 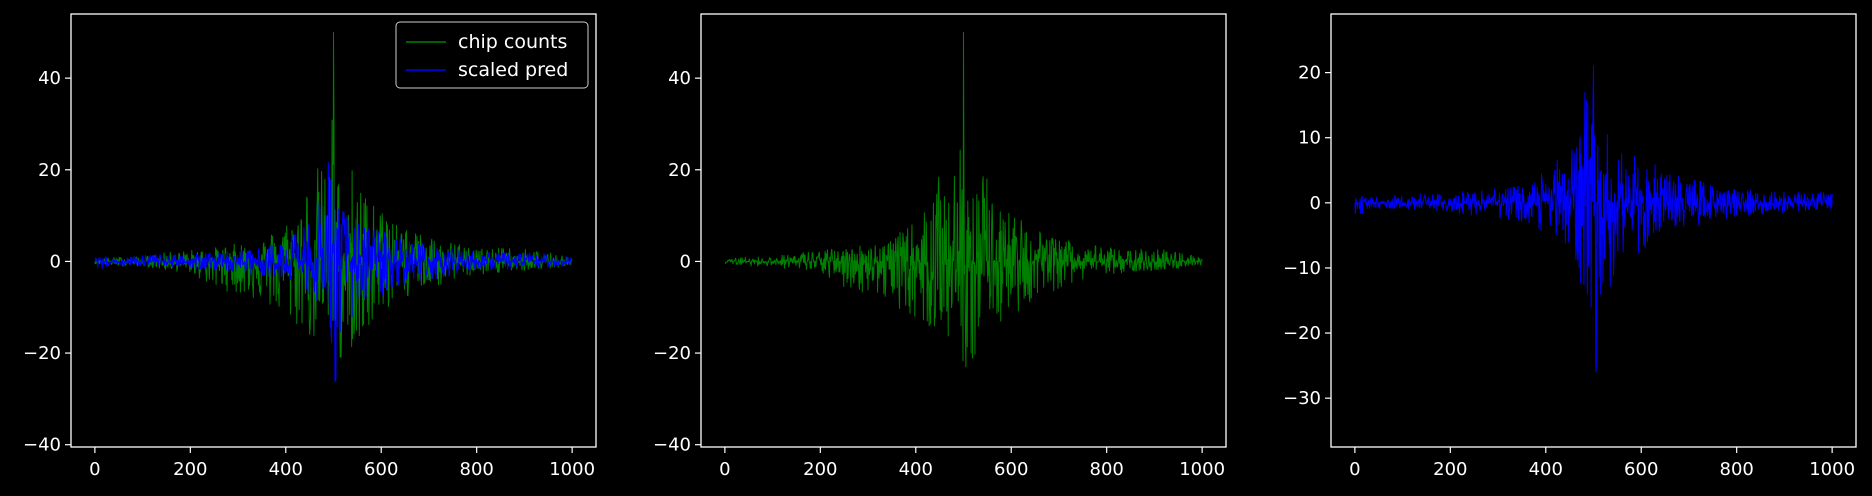 I want to click on series-line-scaled-pred, so click(x=333, y=272).